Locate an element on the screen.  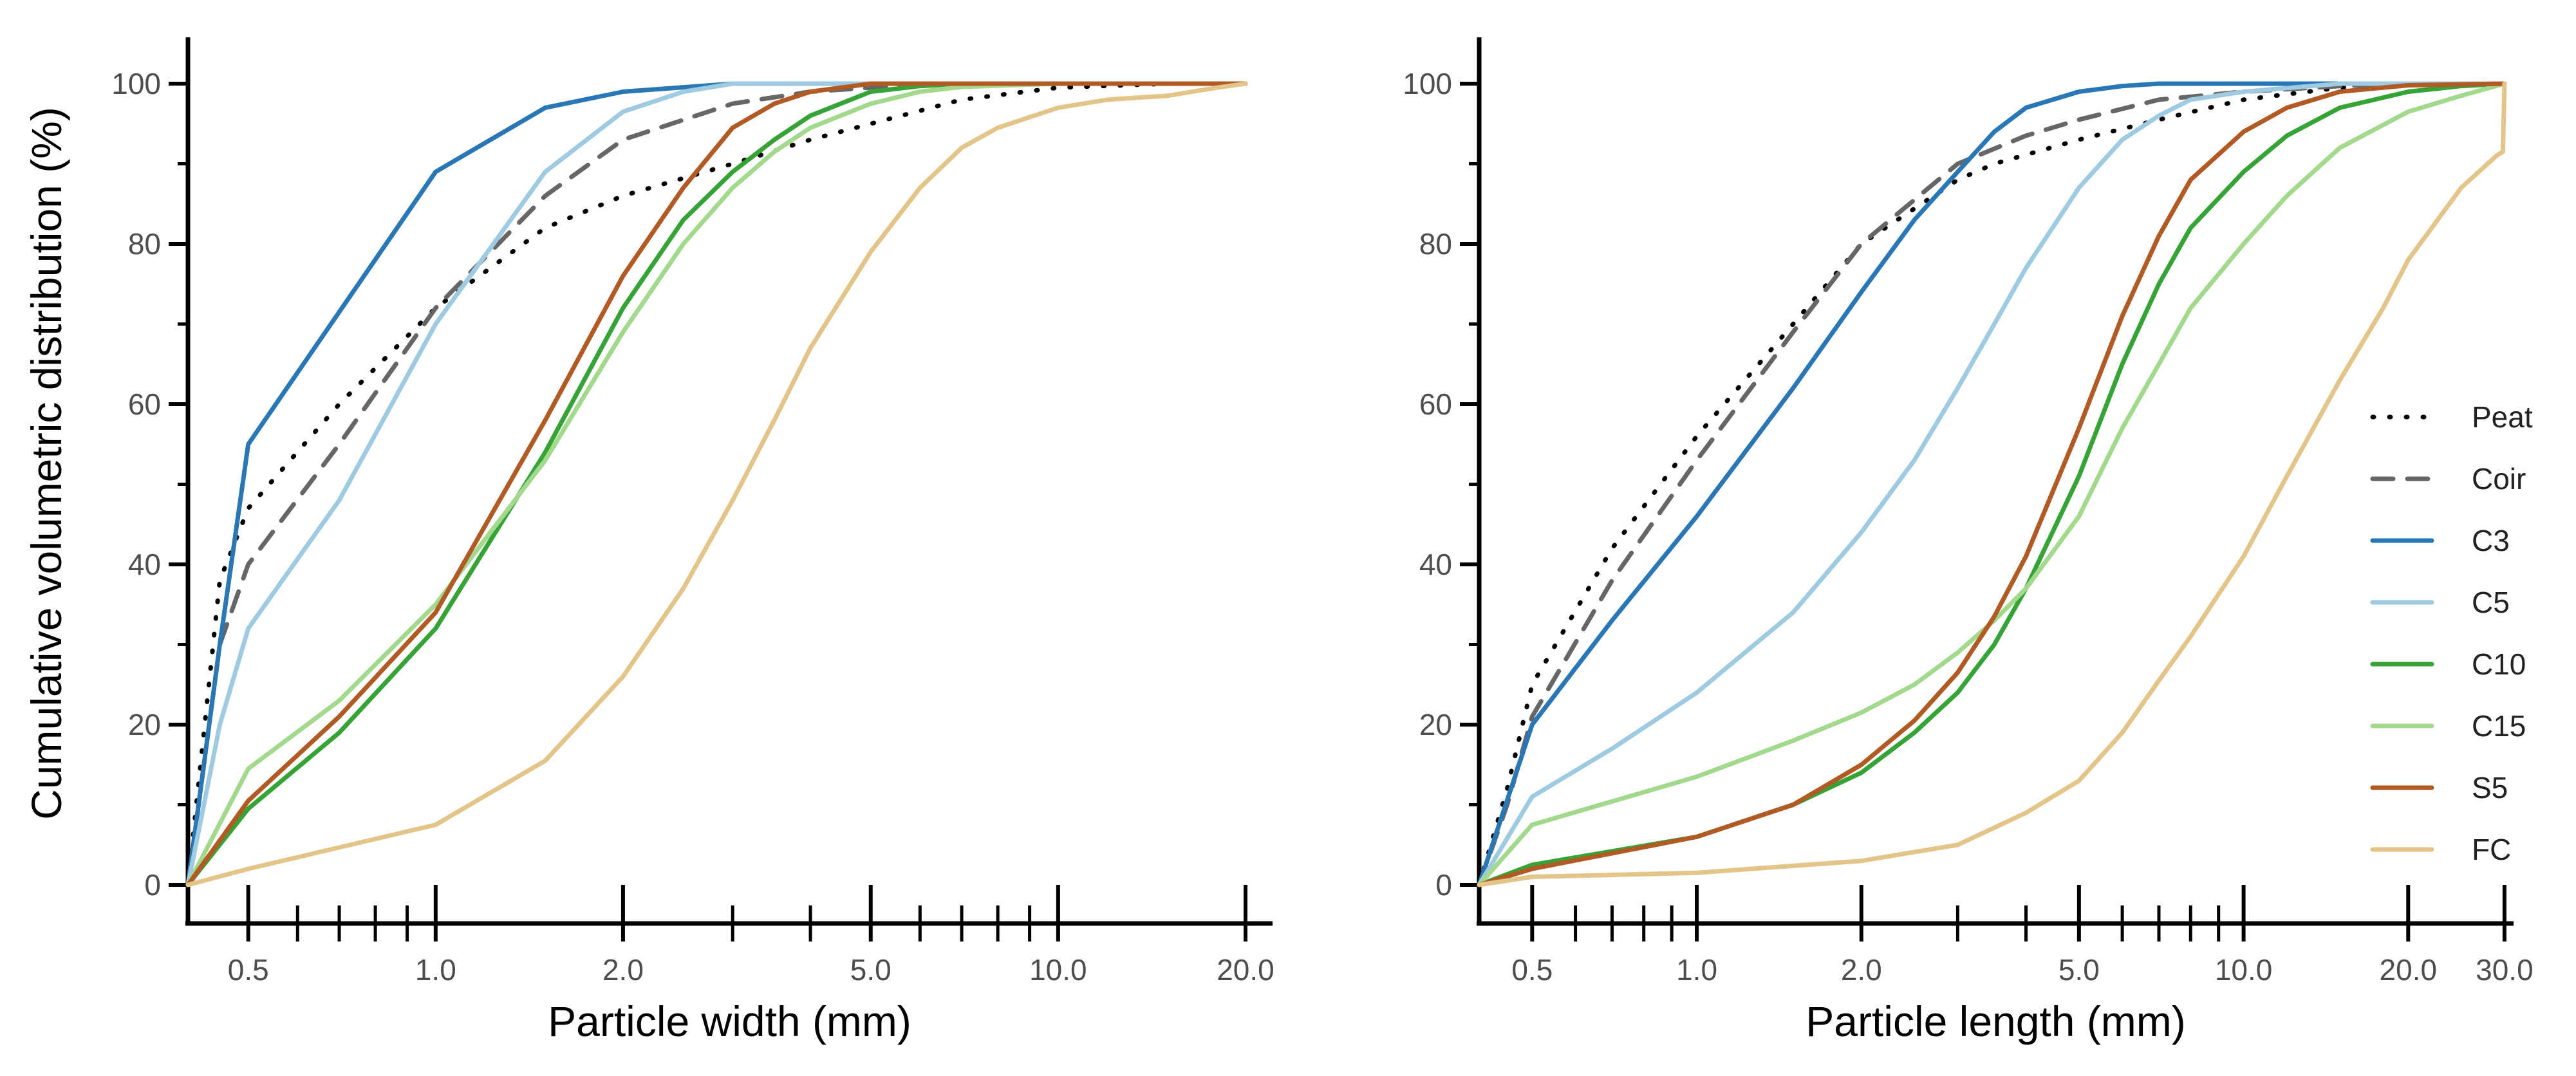
x-axis-title: Particle length (mm) is located at coordinates (1996, 1021).